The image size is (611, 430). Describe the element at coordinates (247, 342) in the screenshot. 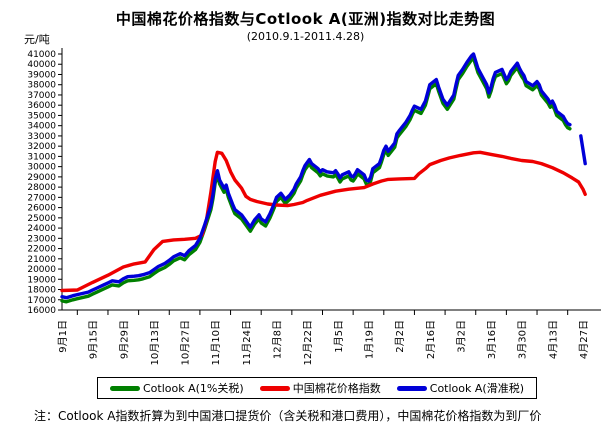

I see `x-tick-label: 11月24日` at that location.